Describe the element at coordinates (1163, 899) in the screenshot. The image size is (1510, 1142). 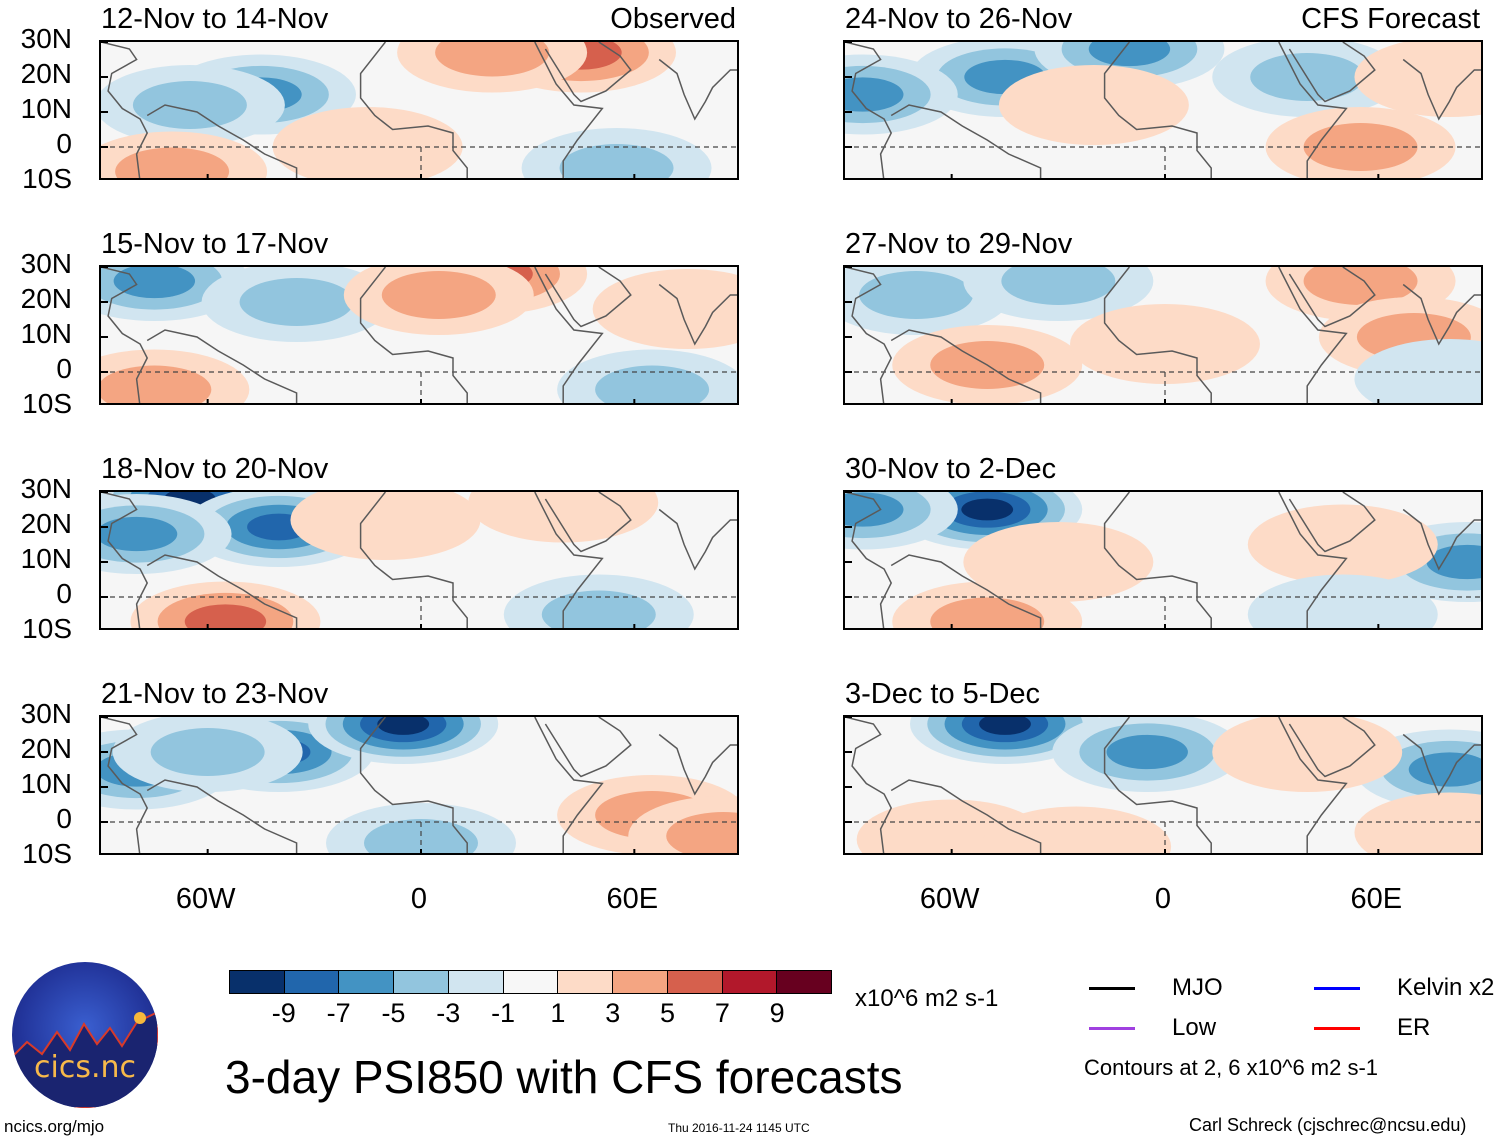
I see `x-tick-label: 0` at that location.